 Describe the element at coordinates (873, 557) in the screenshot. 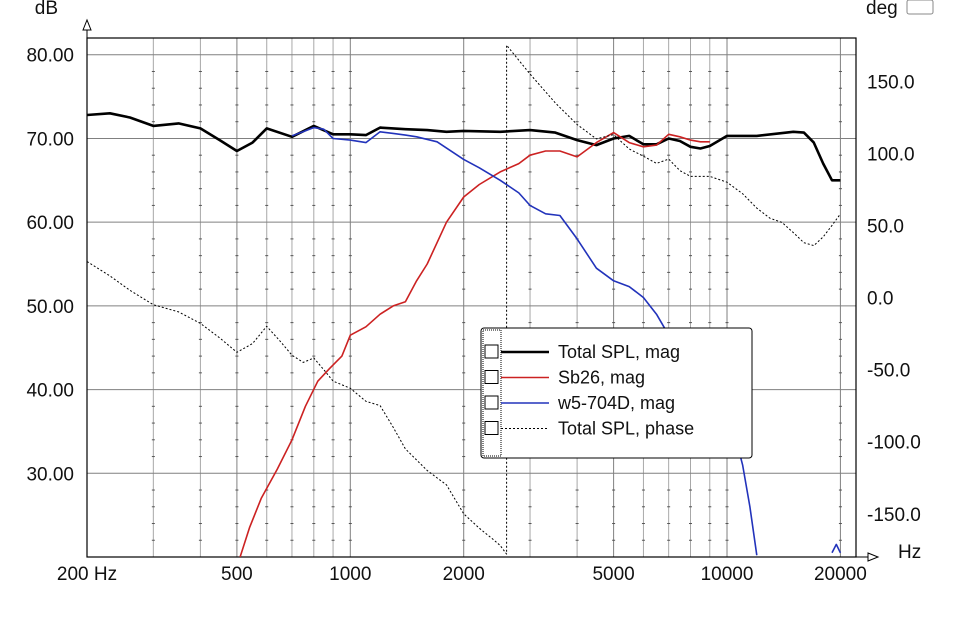

I see `x-axis-arrow-icon` at that location.